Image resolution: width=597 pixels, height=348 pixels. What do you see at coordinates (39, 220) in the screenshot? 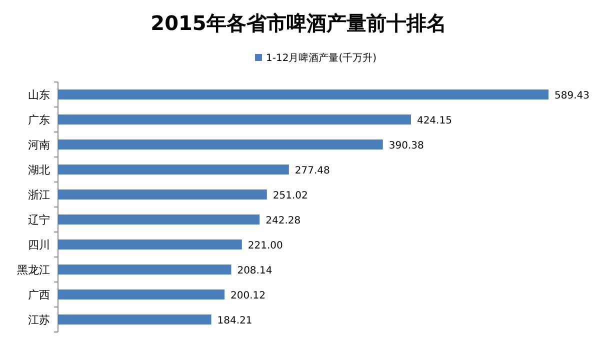
I see `y-tick-label: 辽宁` at bounding box center [39, 220].